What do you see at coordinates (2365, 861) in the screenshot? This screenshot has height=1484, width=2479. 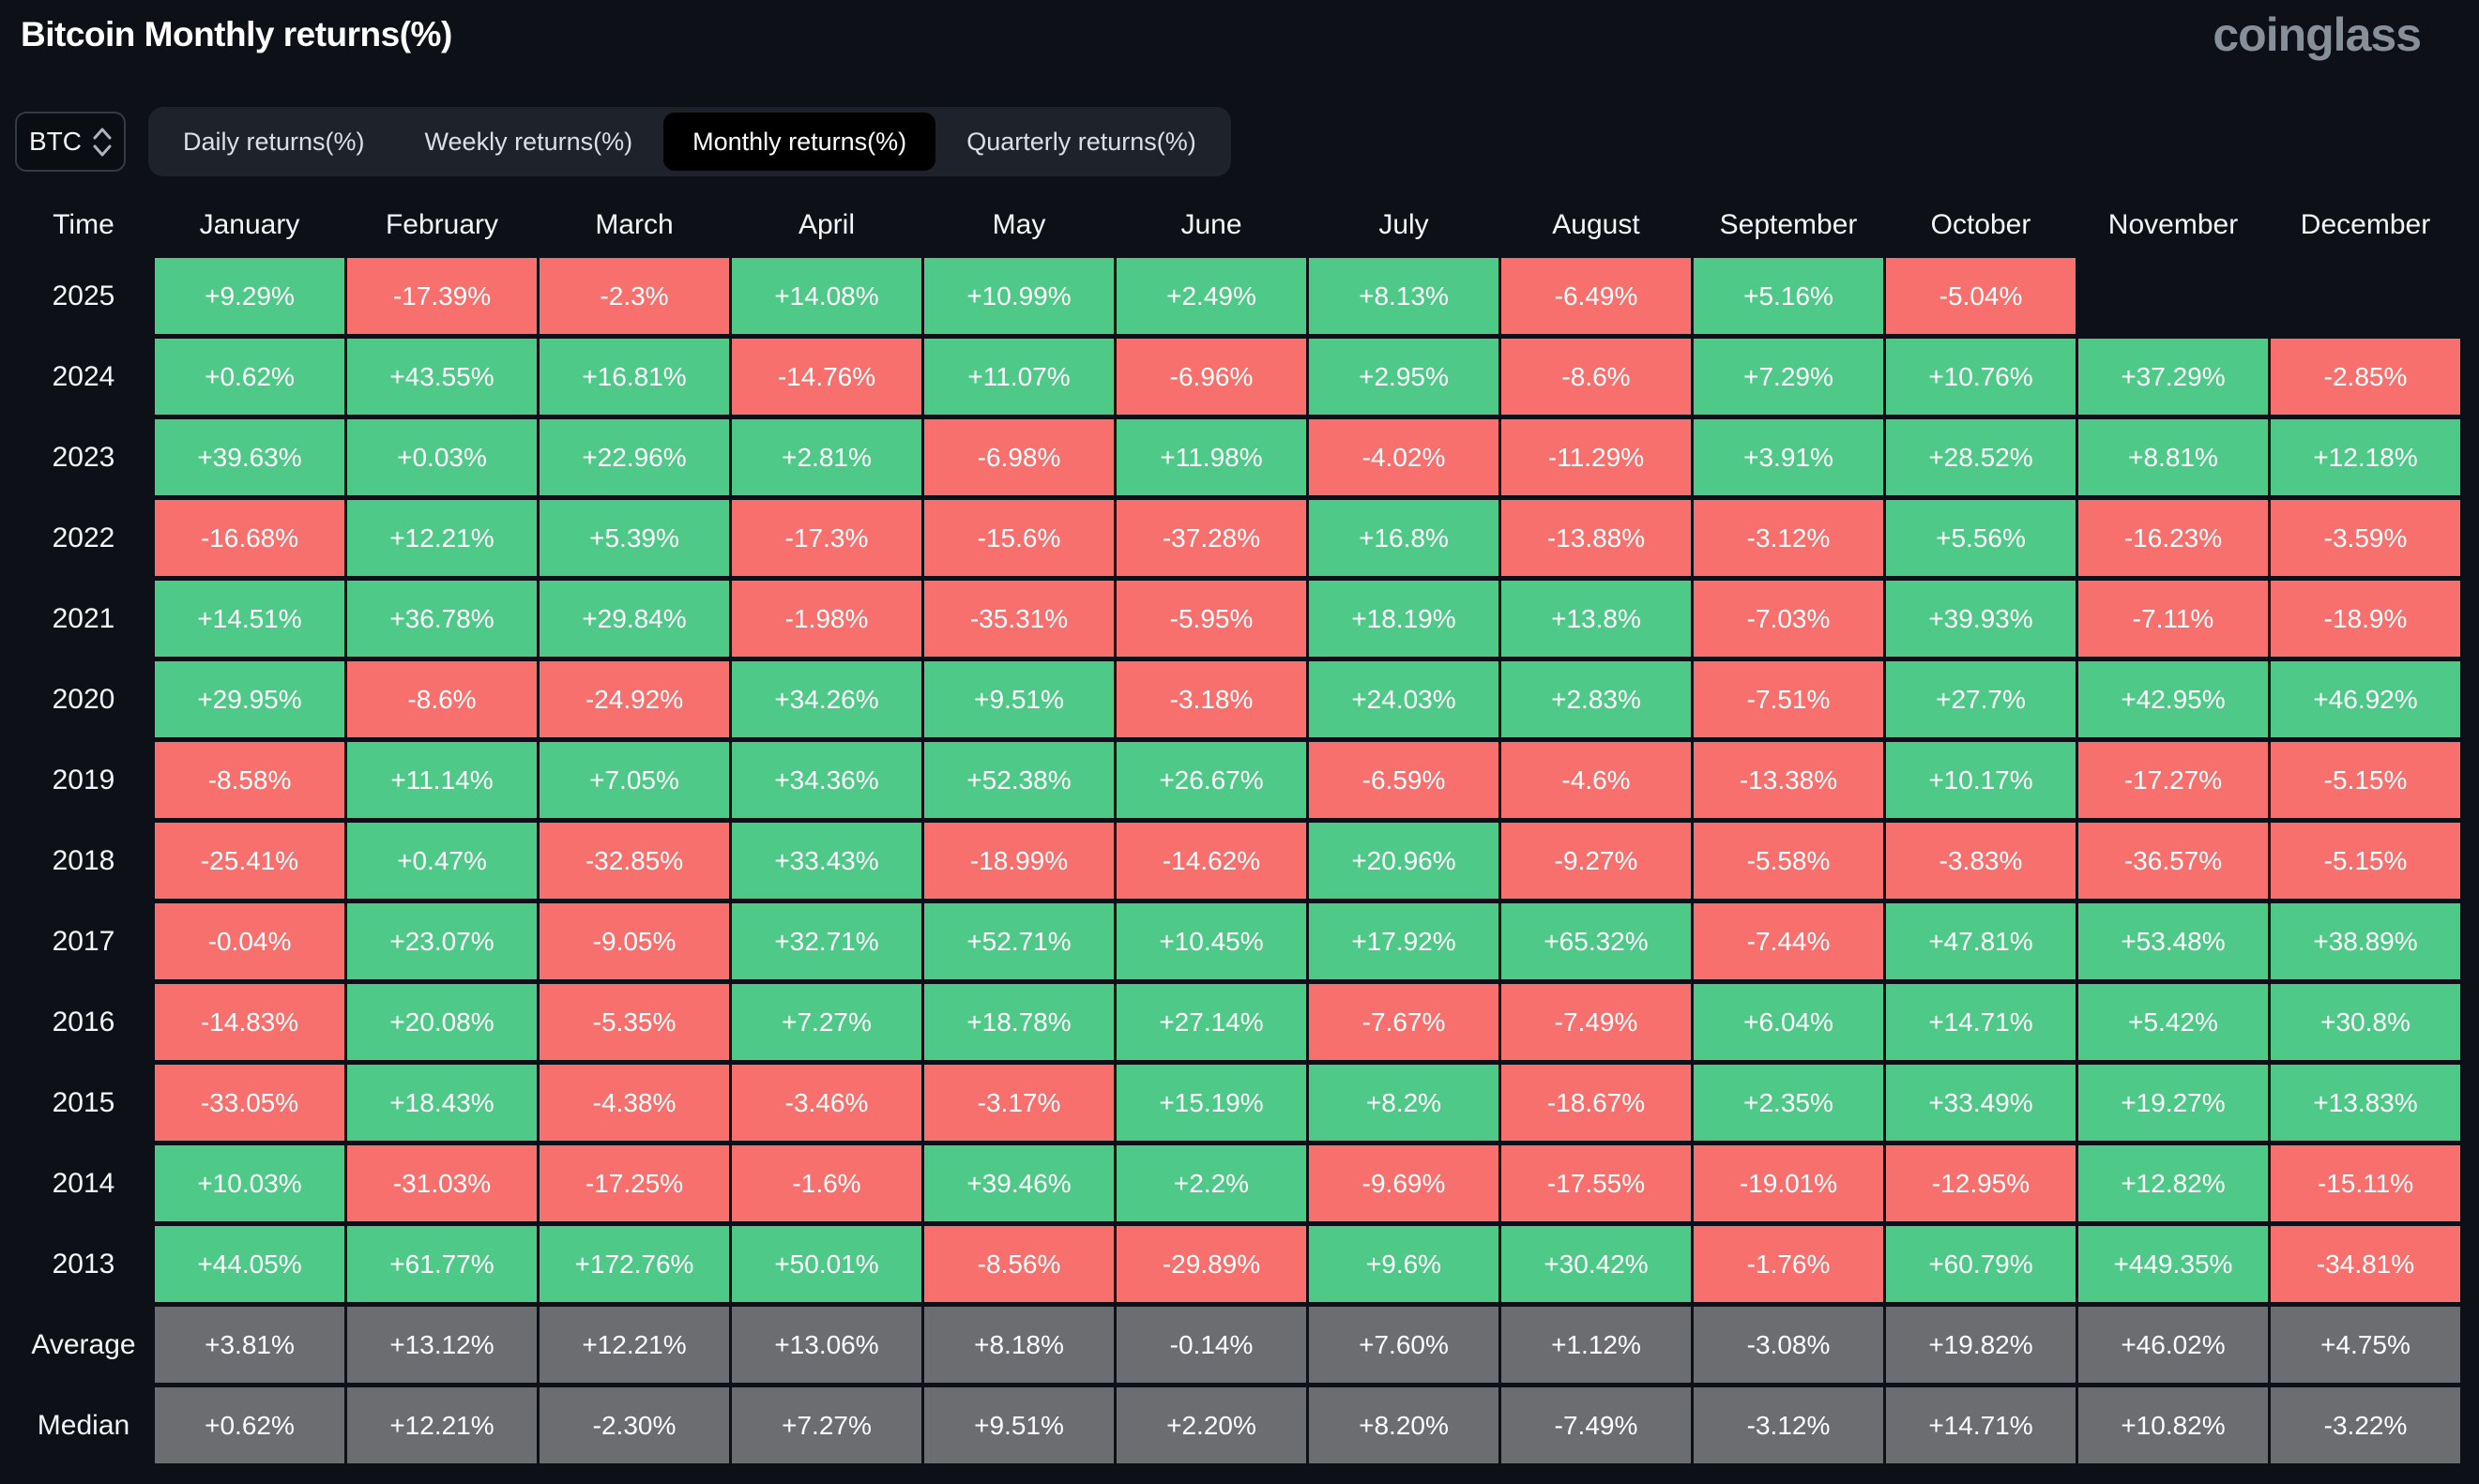 I see `return-cell: -5.15%` at bounding box center [2365, 861].